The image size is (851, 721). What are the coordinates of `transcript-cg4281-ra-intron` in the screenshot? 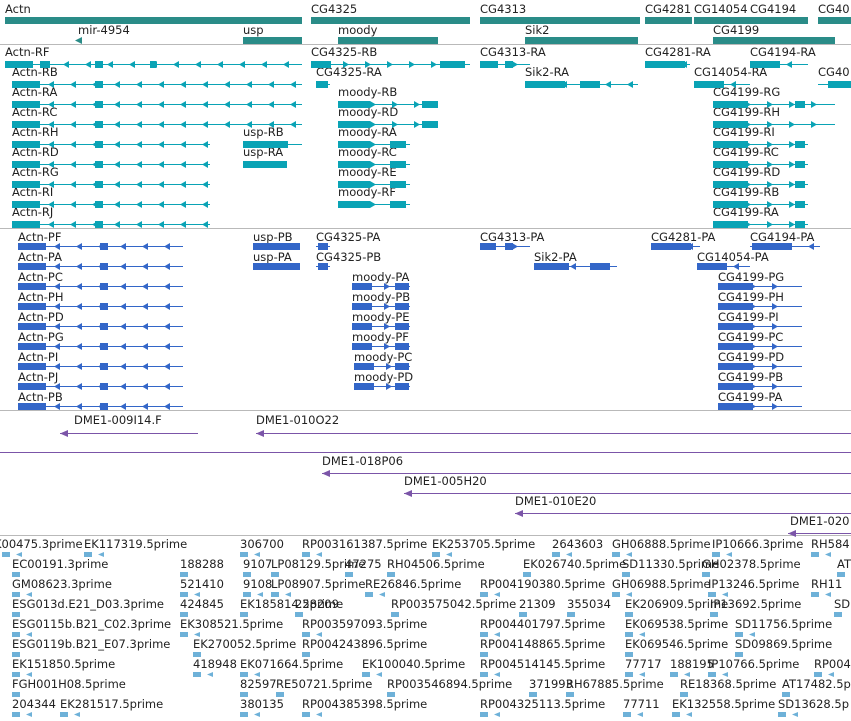 It's located at (667, 64).